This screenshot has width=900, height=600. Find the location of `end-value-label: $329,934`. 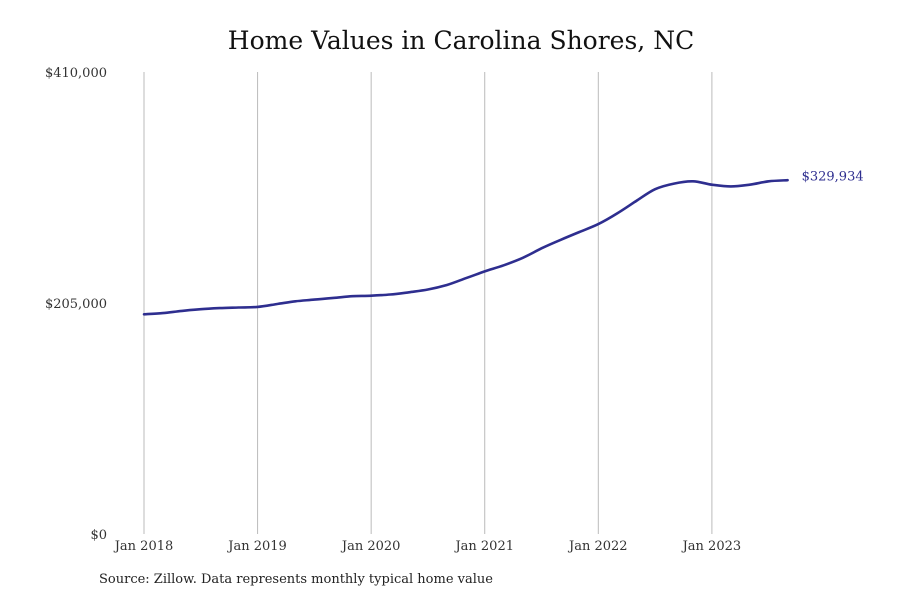

end-value-label: $329,934 is located at coordinates (833, 177).